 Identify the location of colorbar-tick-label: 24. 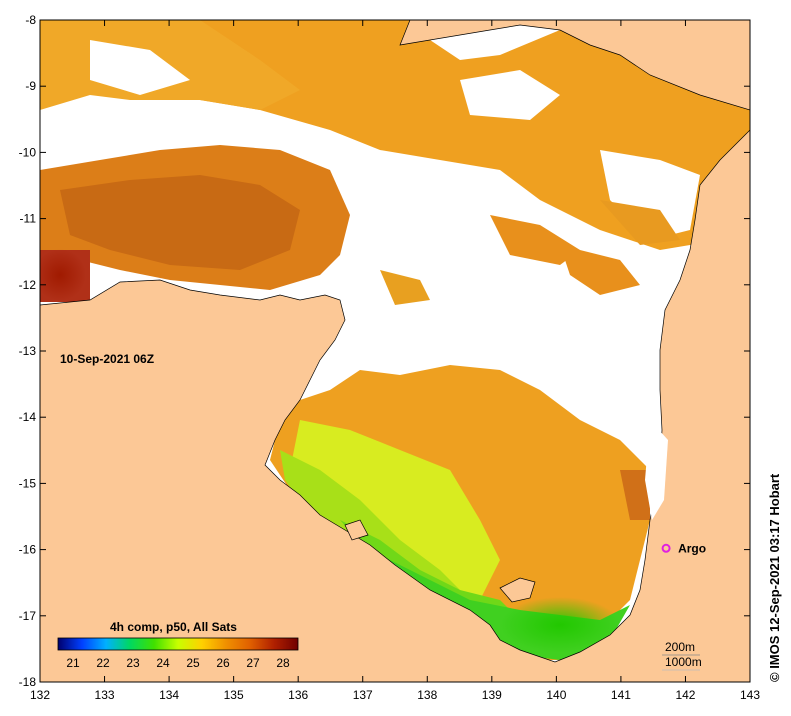
(163, 663).